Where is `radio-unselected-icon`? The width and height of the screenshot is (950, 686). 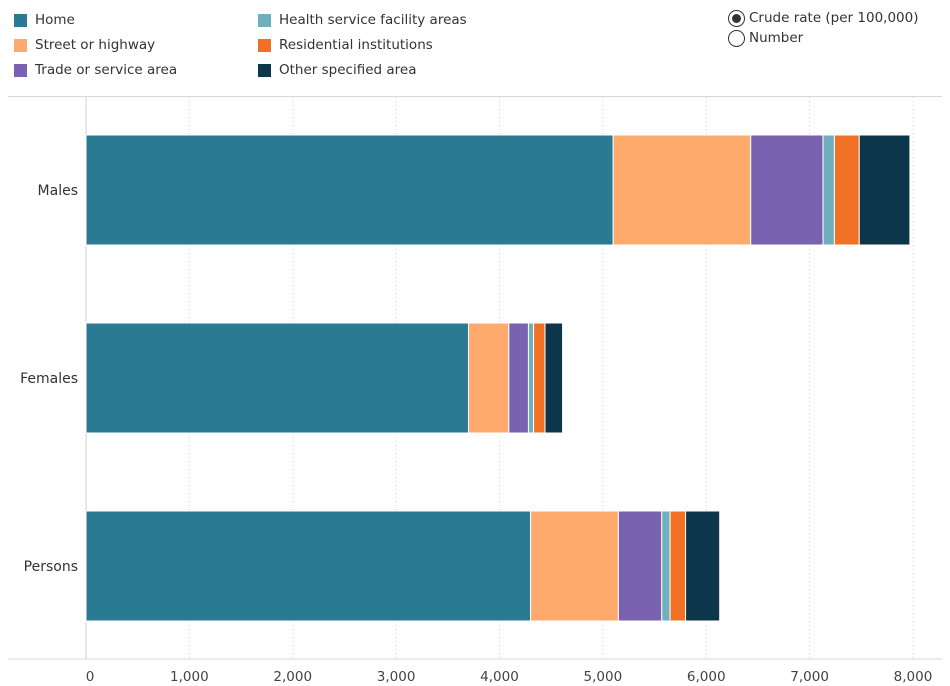
radio-unselected-icon is located at coordinates (736, 38).